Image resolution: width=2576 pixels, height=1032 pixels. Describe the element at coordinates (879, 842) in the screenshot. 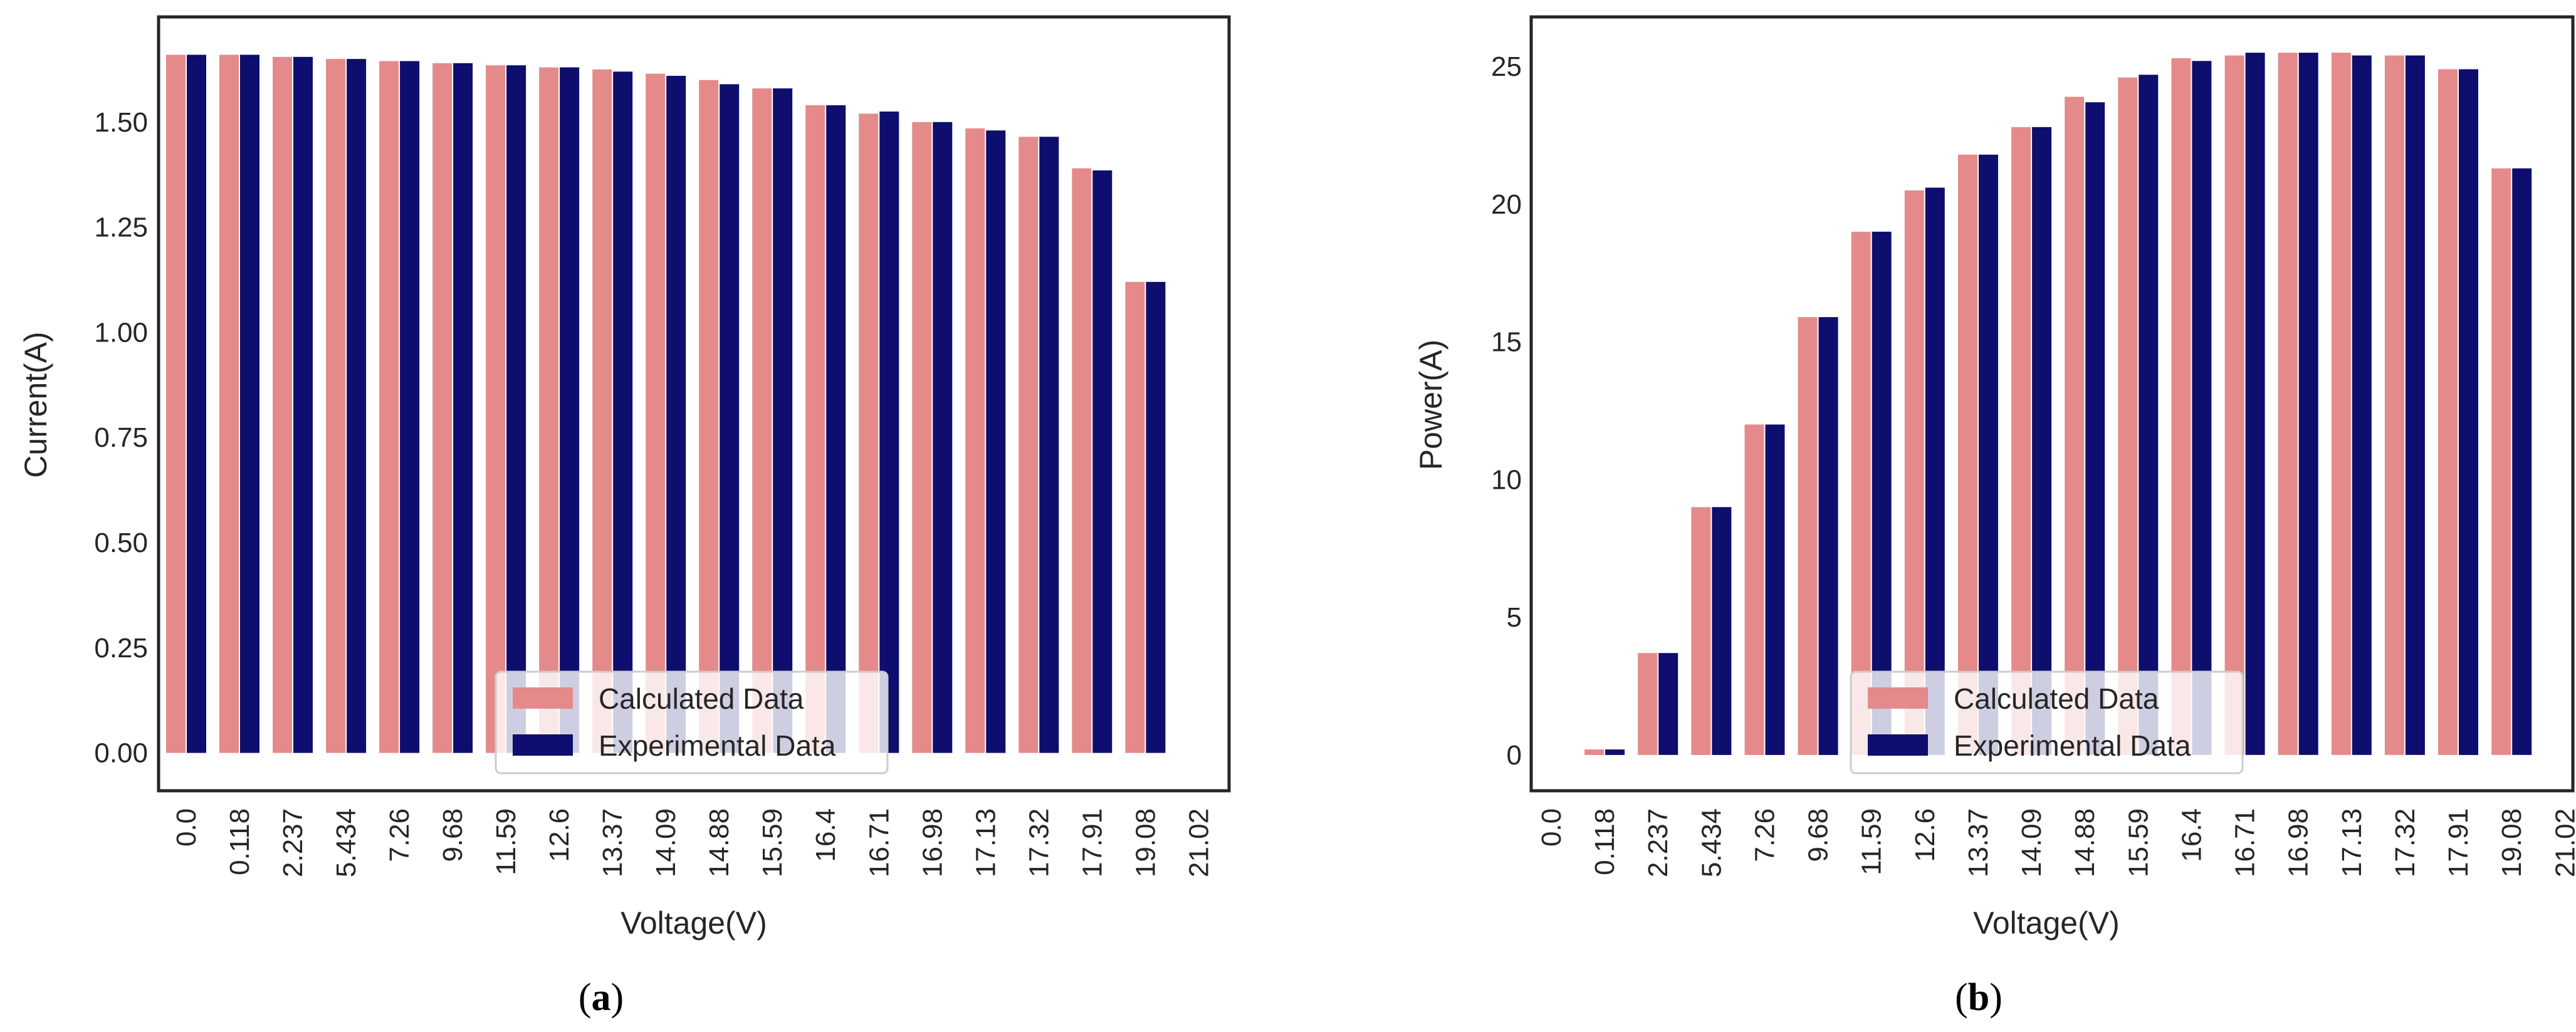

I see `panel-a-x-tick-label: 16.71` at that location.